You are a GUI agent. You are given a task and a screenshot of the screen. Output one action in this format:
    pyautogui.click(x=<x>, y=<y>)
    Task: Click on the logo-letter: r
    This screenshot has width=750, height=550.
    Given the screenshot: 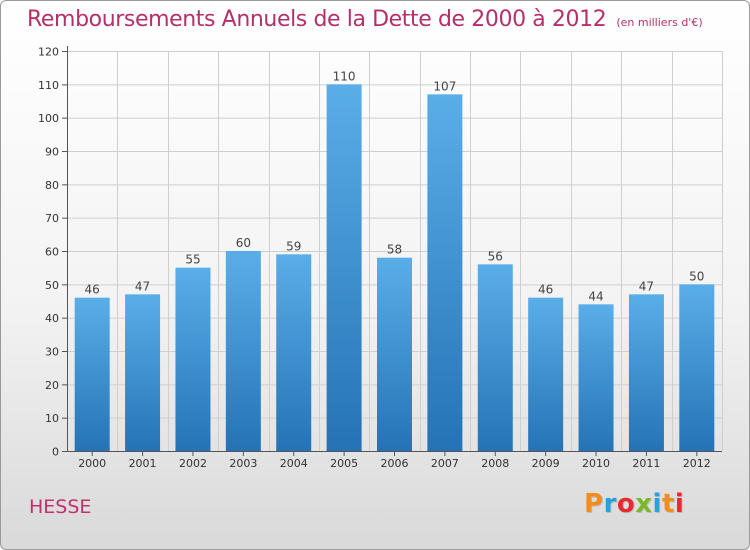 What is the action you would take?
    pyautogui.click(x=610, y=504)
    